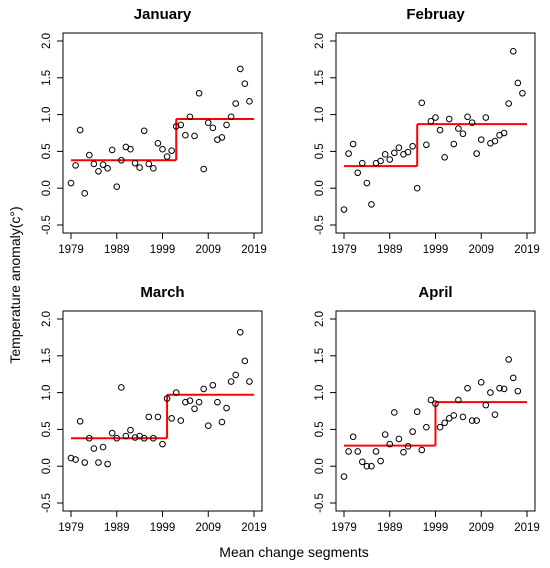  What do you see at coordinates (162, 411) in the screenshot?
I see `plot-frame` at bounding box center [162, 411].